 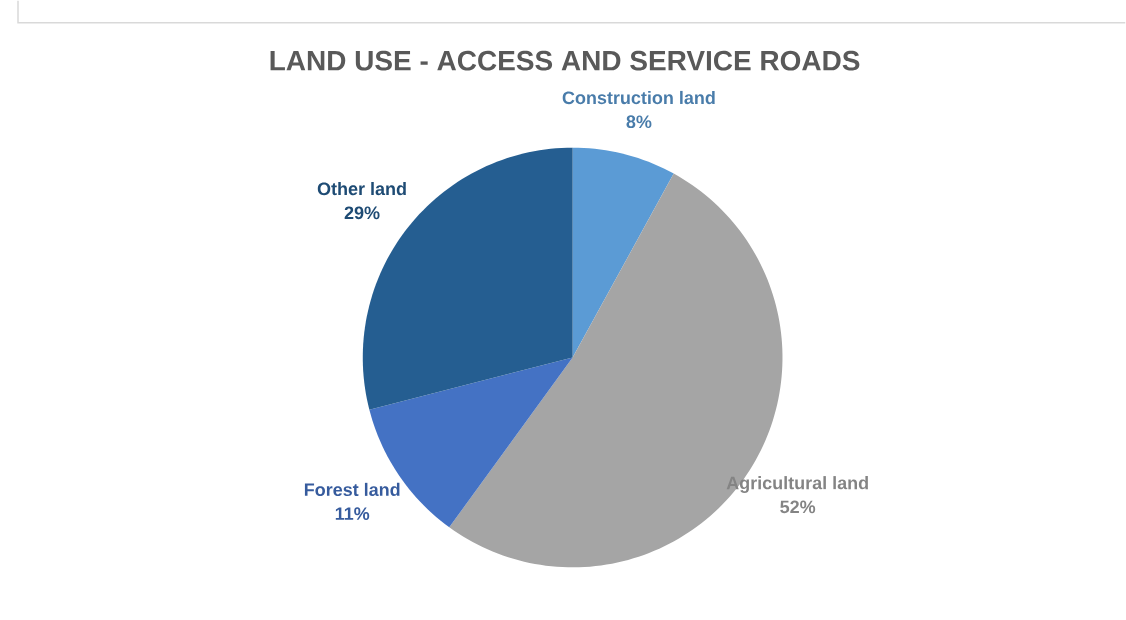 What do you see at coordinates (565, 60) in the screenshot?
I see `chart-title: LAND USE - ACCESS AND SERVICE ROADS` at bounding box center [565, 60].